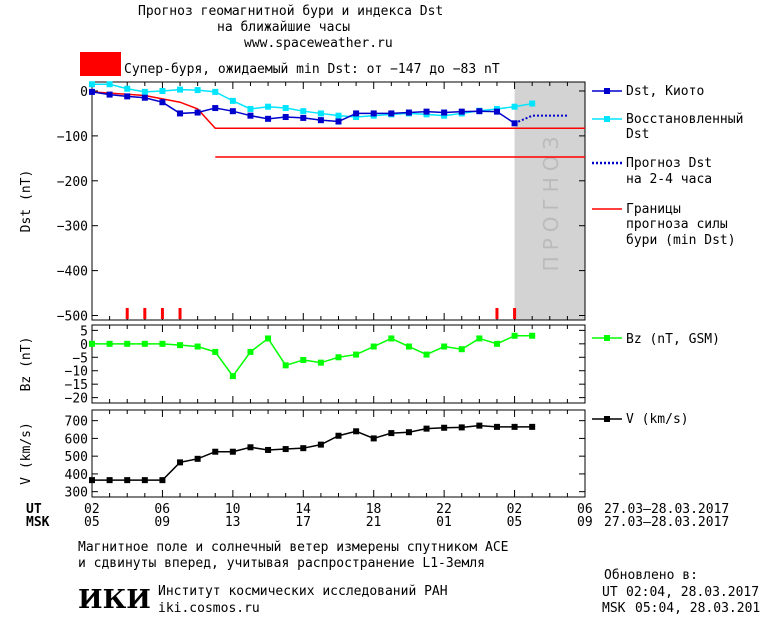 This screenshot has height=620, width=760. I want to click on dst-ytick-label: −300, so click(72, 227).